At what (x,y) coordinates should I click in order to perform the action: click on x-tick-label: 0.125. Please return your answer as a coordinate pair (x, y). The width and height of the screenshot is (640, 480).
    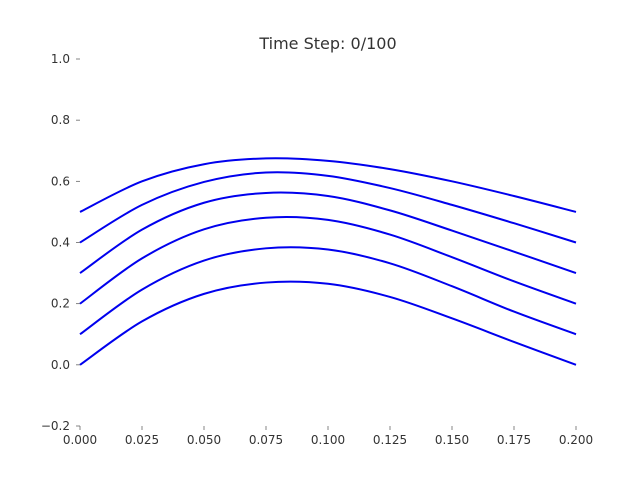
    Looking at the image, I should click on (390, 440).